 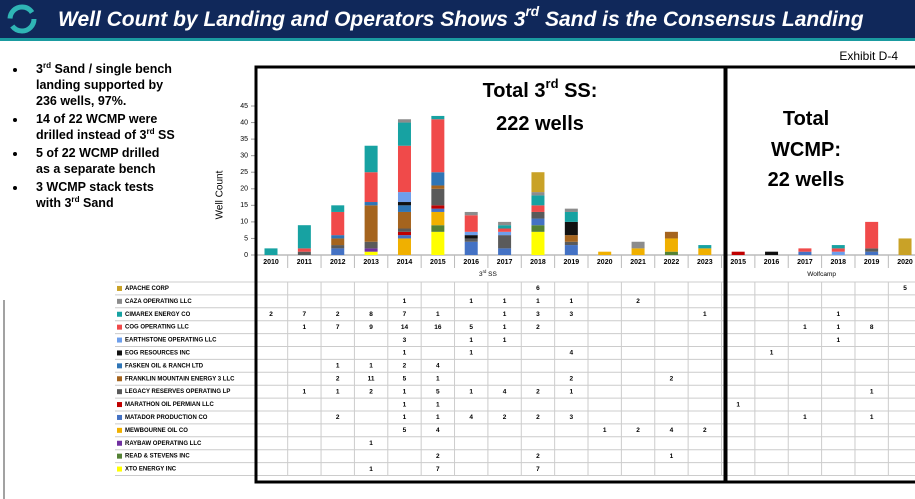 I want to click on exhibit-label: Exhibit D-4, so click(x=868, y=56).